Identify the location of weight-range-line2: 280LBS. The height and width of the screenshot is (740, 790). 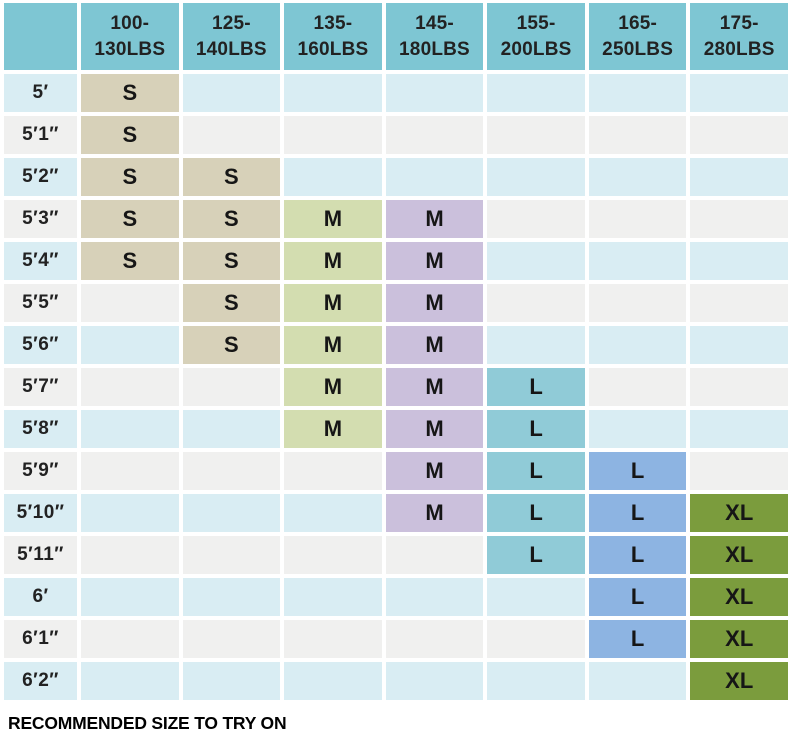
(739, 49).